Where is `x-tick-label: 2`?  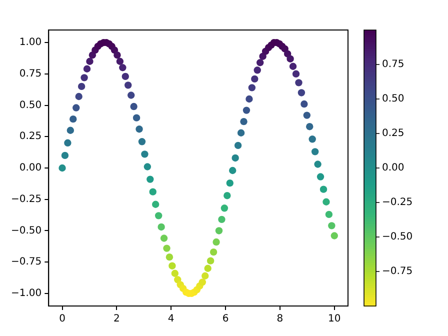 x-tick-label: 2 is located at coordinates (116, 319).